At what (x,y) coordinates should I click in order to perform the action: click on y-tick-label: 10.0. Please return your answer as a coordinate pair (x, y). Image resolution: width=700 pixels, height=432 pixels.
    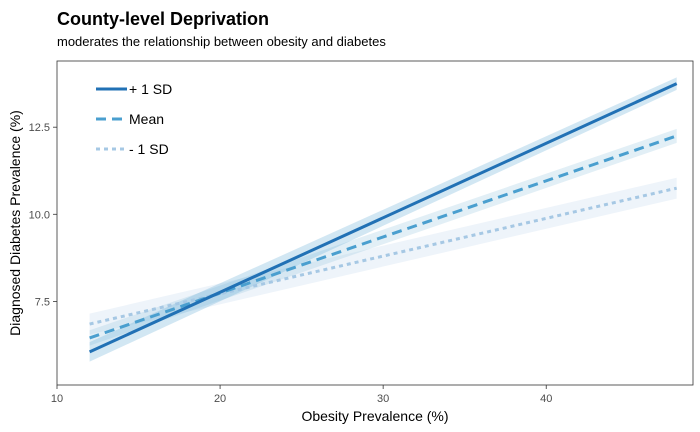
    Looking at the image, I should click on (39, 215).